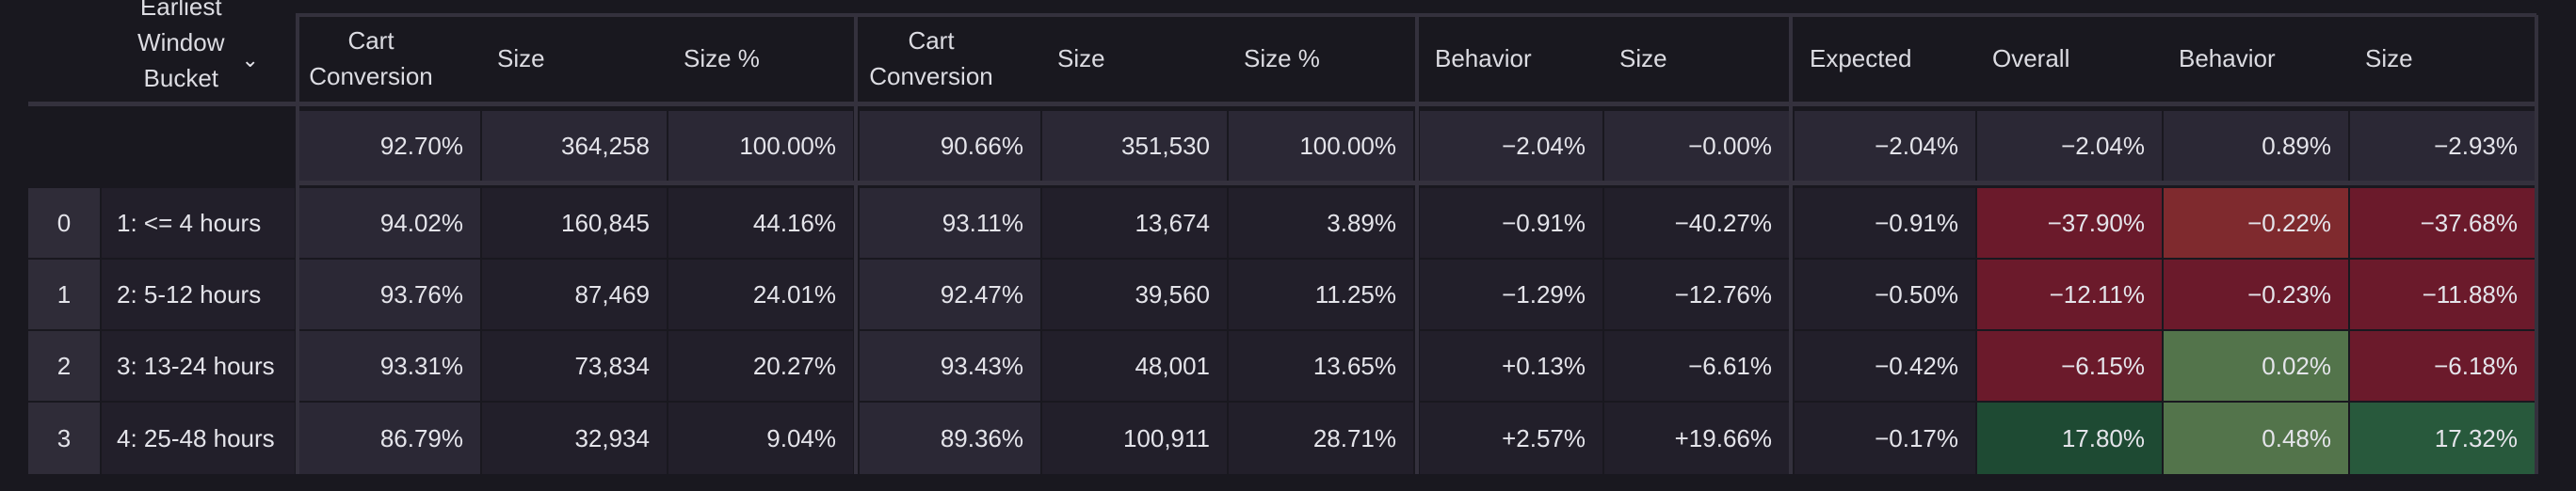  Describe the element at coordinates (198, 438) in the screenshot. I see `row-bucket-label: 4: 25-48 hours` at that location.